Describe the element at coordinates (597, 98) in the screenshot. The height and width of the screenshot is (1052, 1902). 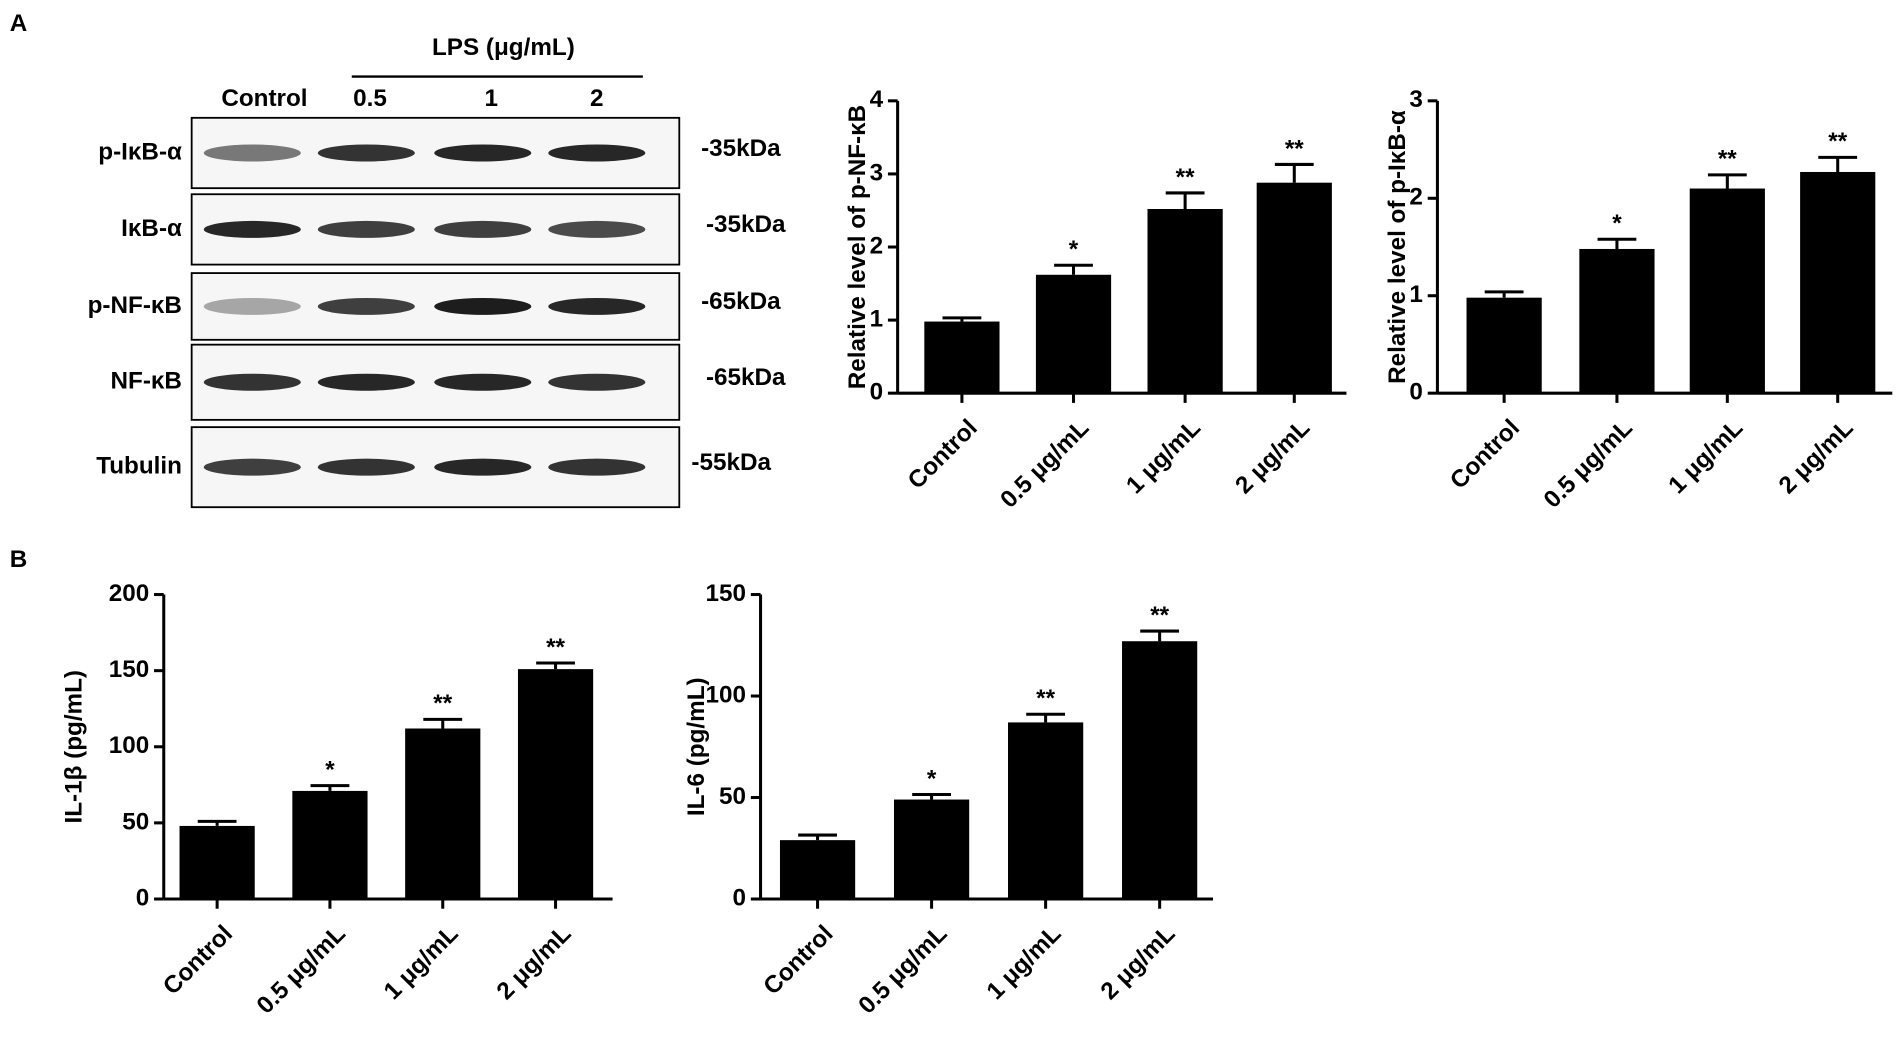
I see `lane-label: 2` at that location.